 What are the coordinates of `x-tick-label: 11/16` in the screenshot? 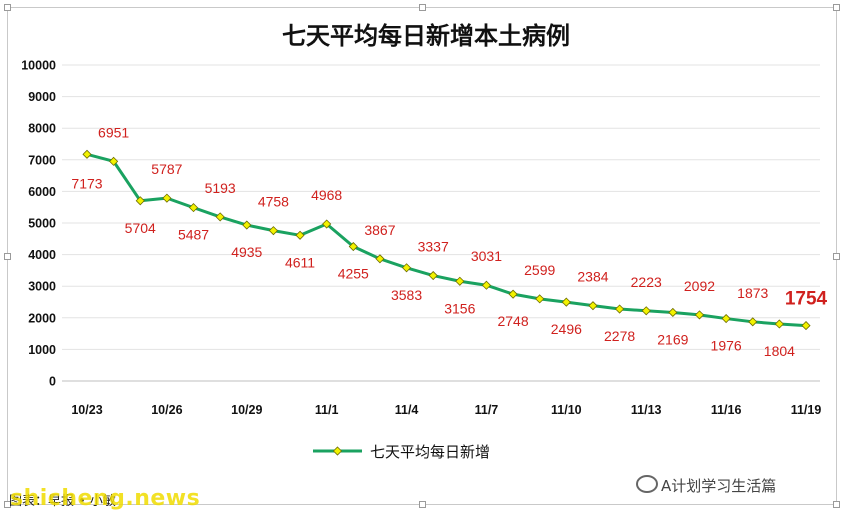 It's located at (726, 410).